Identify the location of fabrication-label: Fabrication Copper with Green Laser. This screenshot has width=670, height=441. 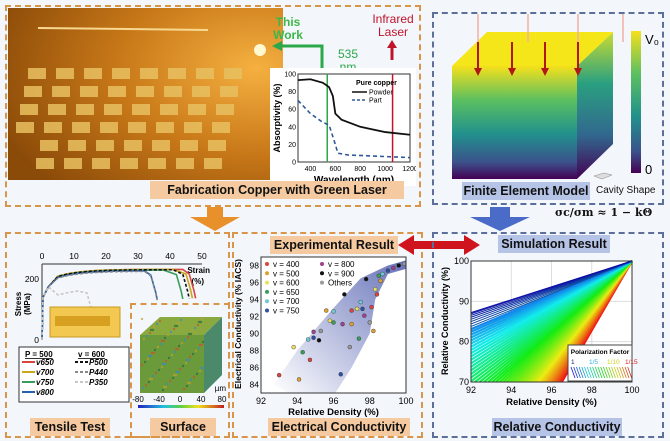
(277, 190).